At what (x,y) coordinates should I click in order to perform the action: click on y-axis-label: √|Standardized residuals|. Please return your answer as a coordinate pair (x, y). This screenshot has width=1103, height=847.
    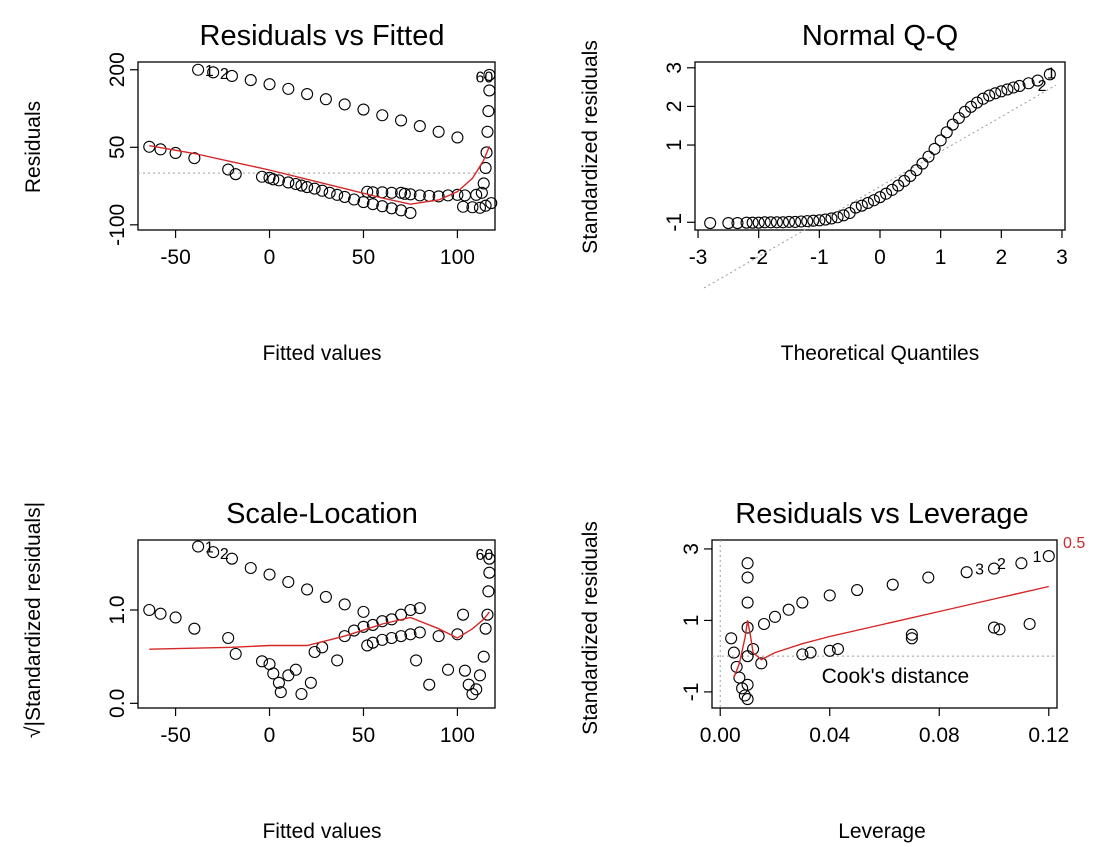
    Looking at the image, I should click on (33, 620).